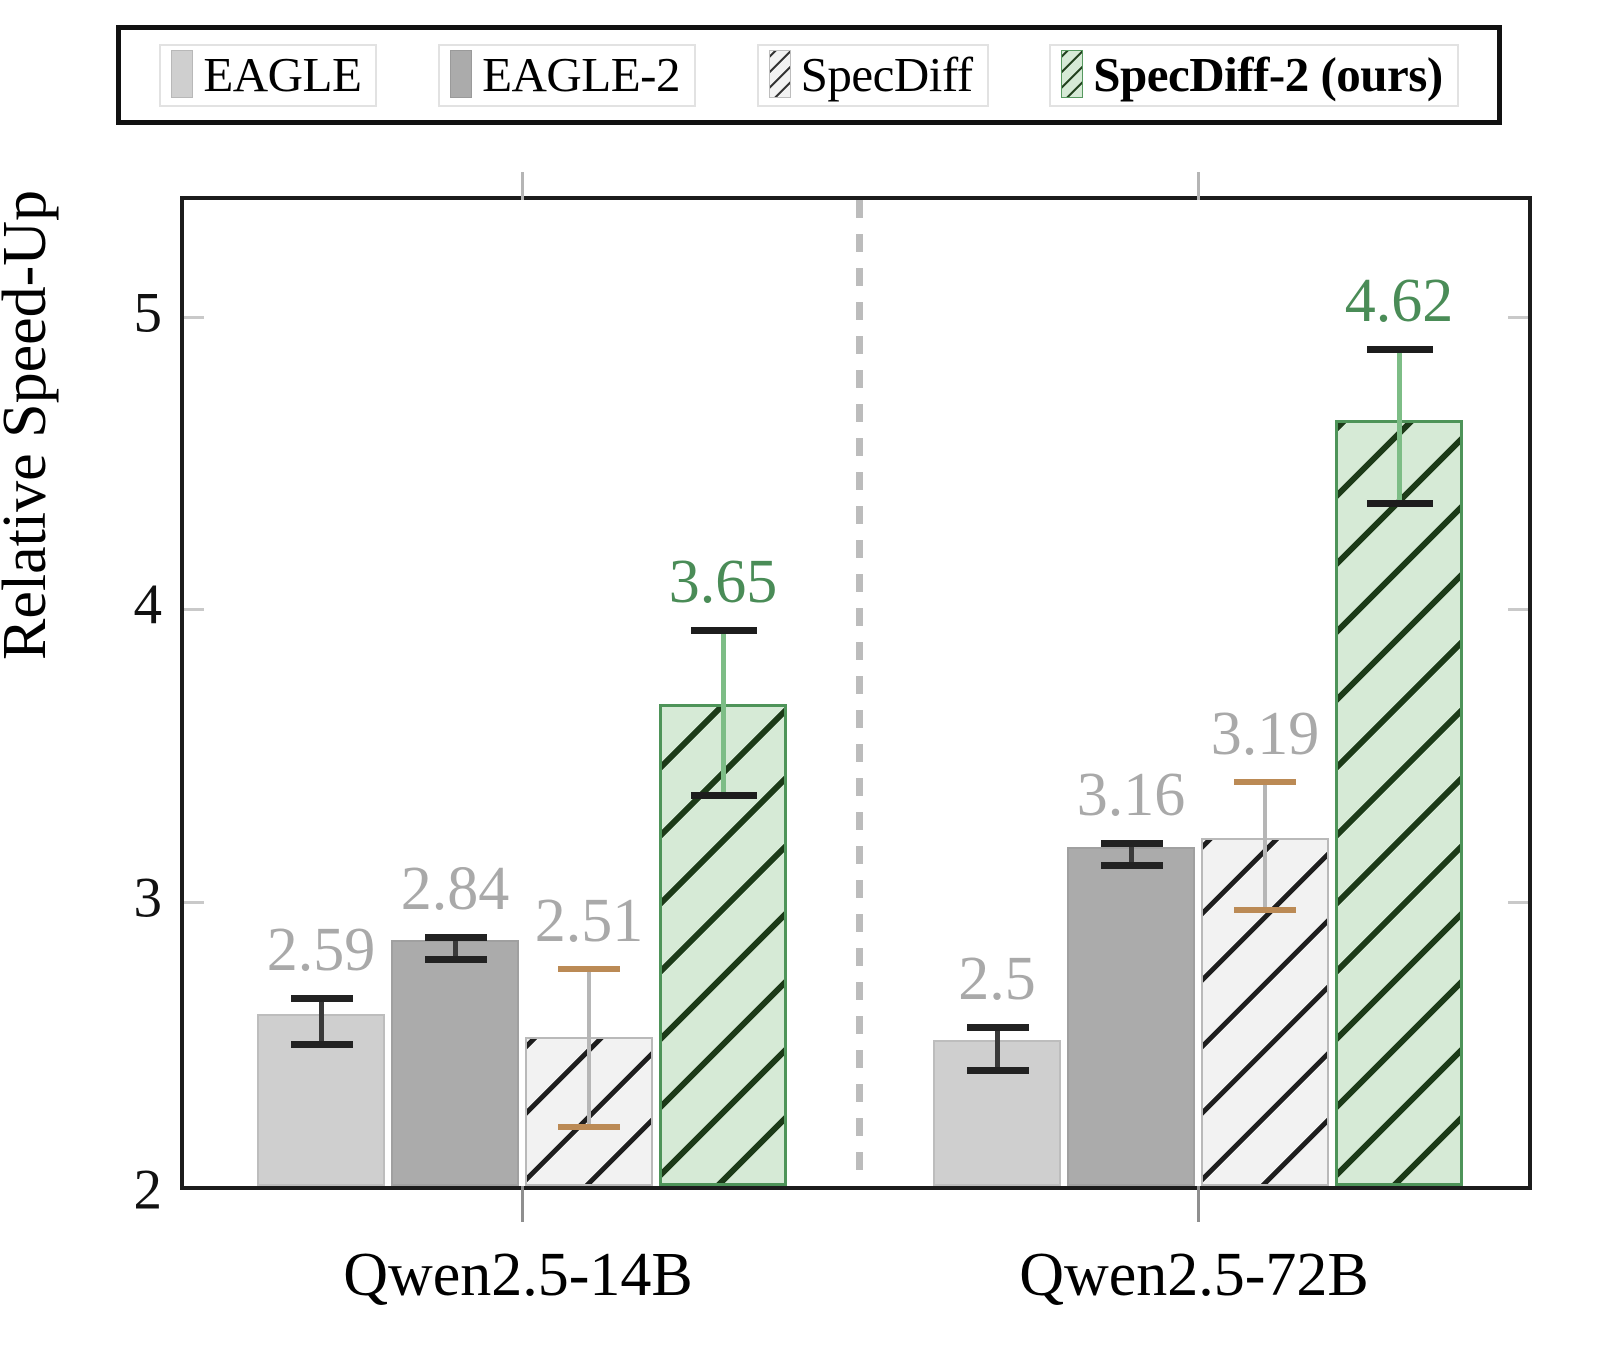 Image resolution: width=1620 pixels, height=1352 pixels. What do you see at coordinates (859, 693) in the screenshot?
I see `group-divider` at bounding box center [859, 693].